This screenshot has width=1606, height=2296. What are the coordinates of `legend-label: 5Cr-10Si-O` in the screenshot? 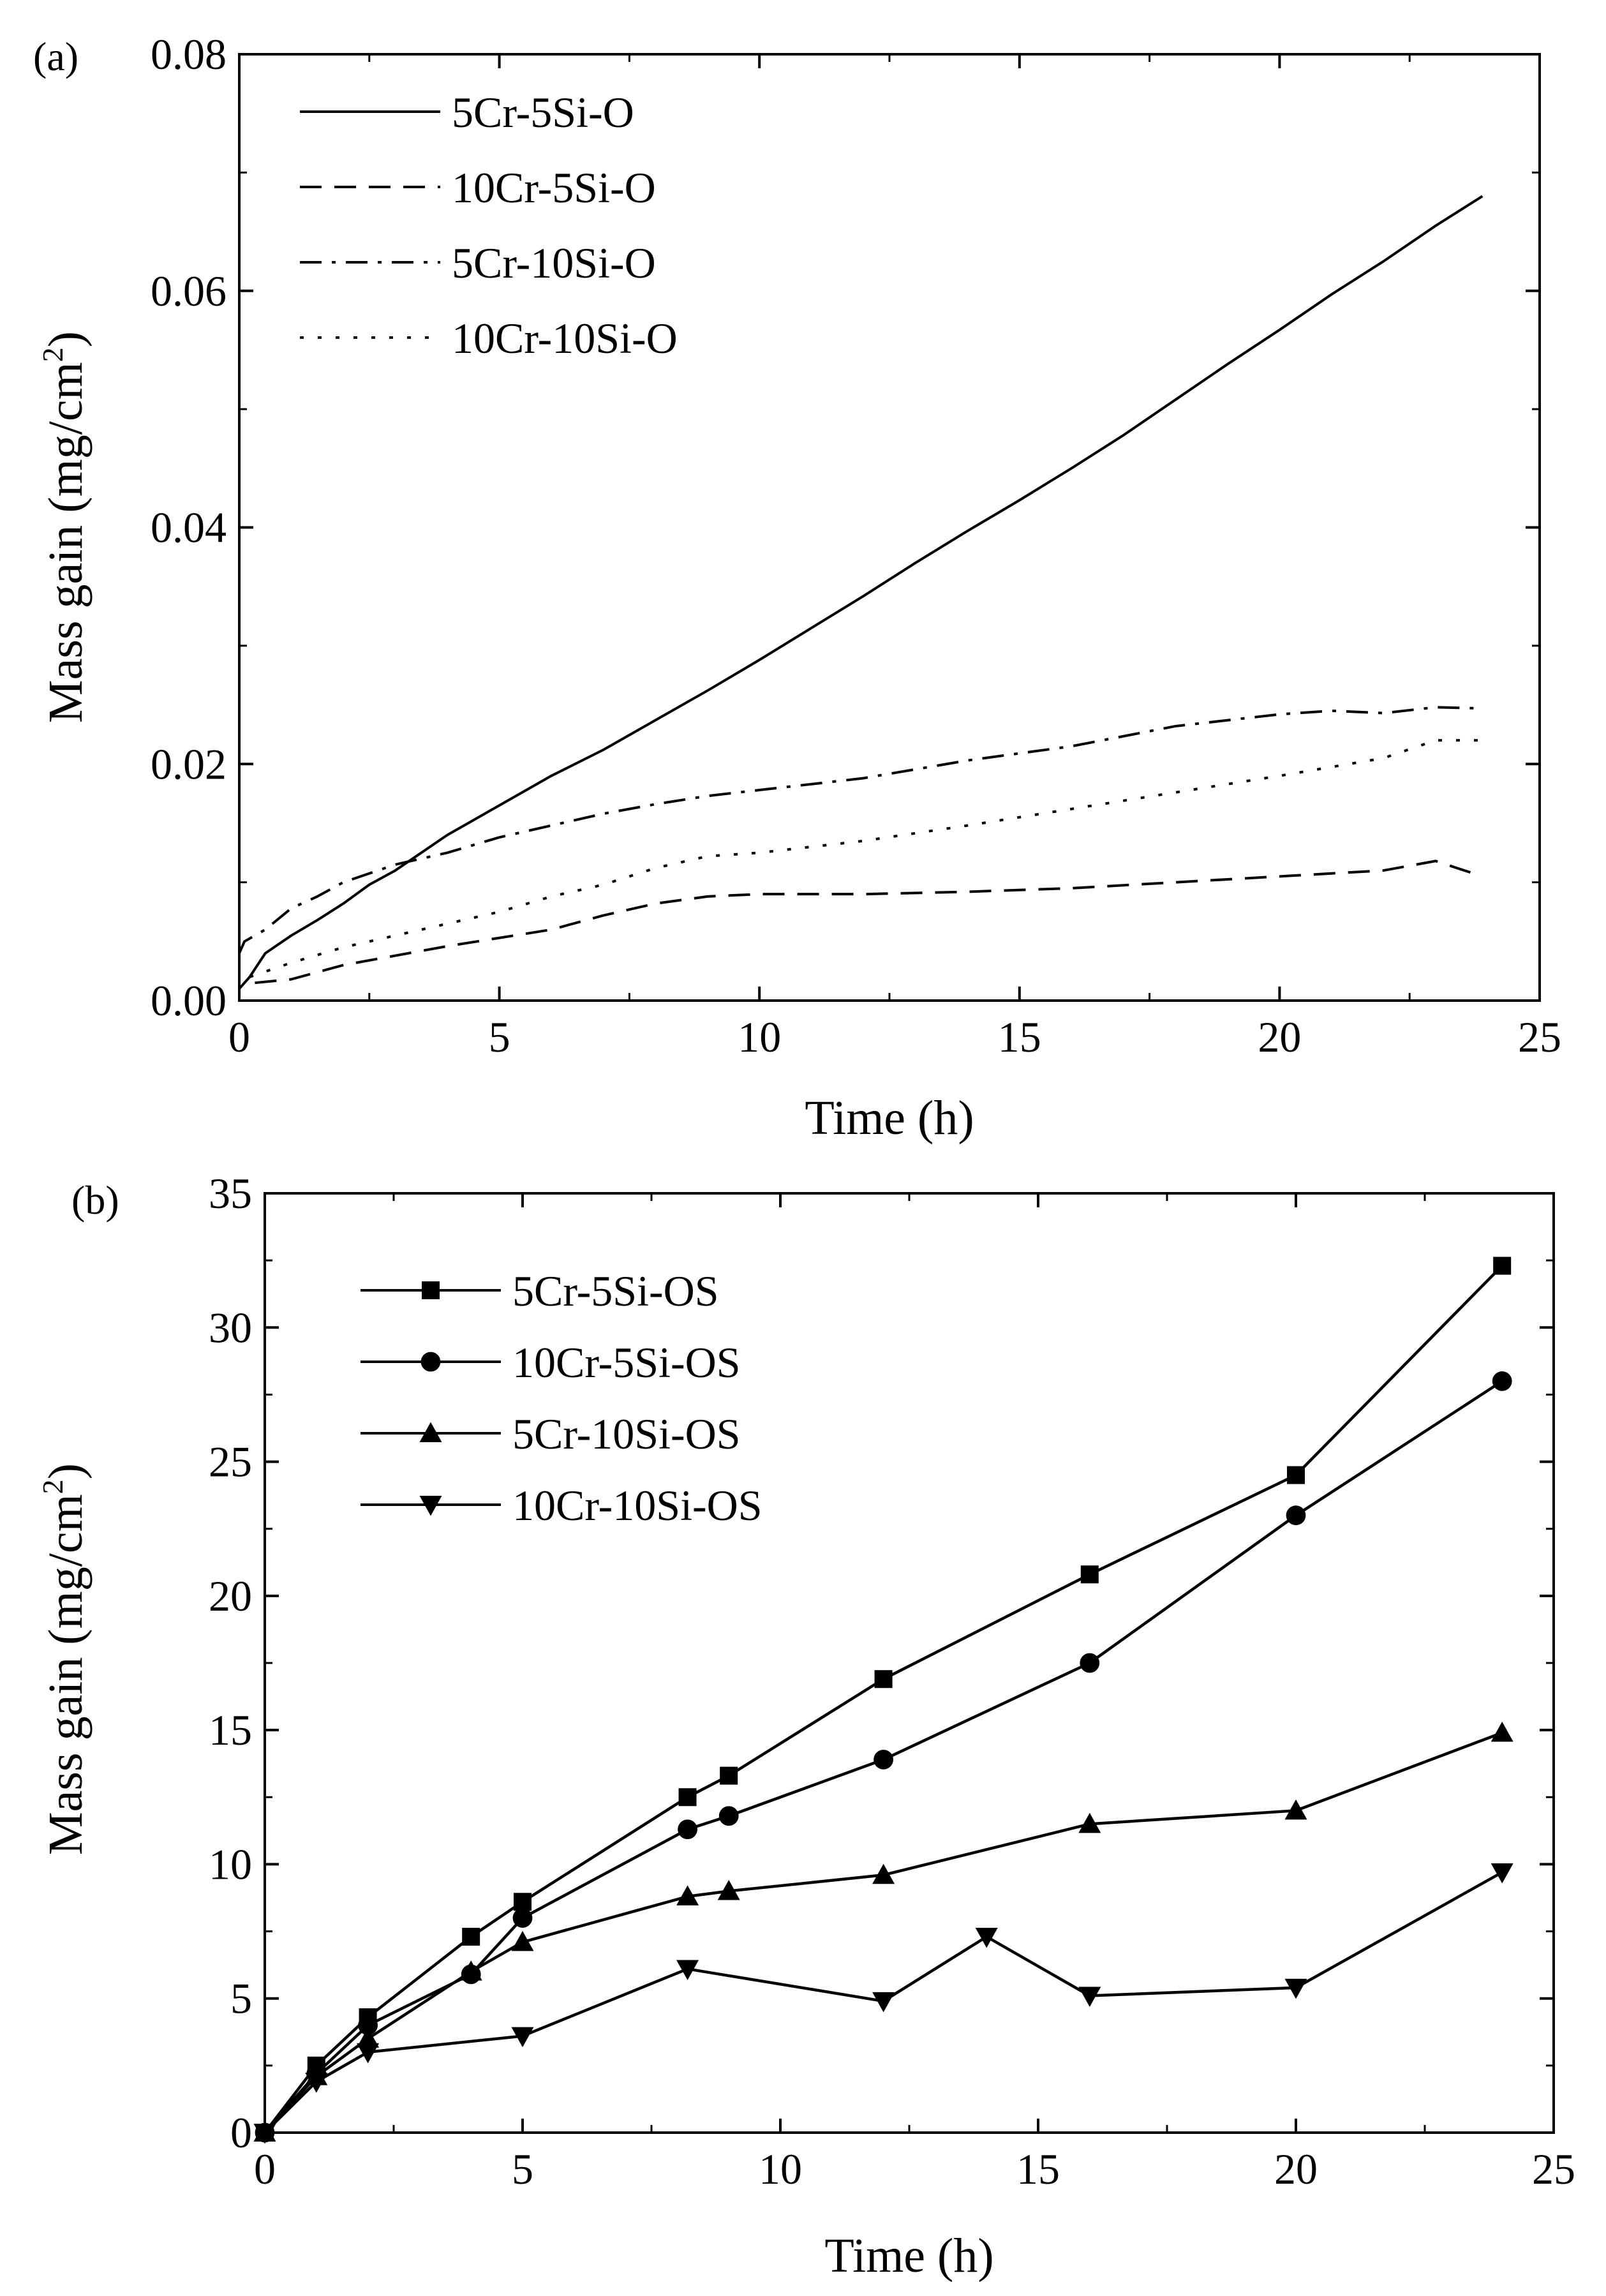 It's located at (554, 263).